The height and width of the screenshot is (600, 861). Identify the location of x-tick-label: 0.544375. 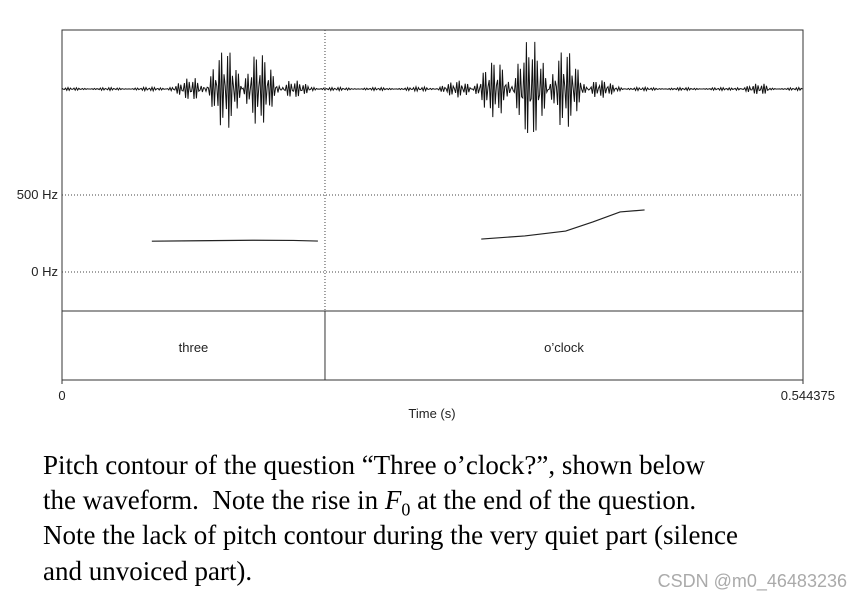
(808, 395).